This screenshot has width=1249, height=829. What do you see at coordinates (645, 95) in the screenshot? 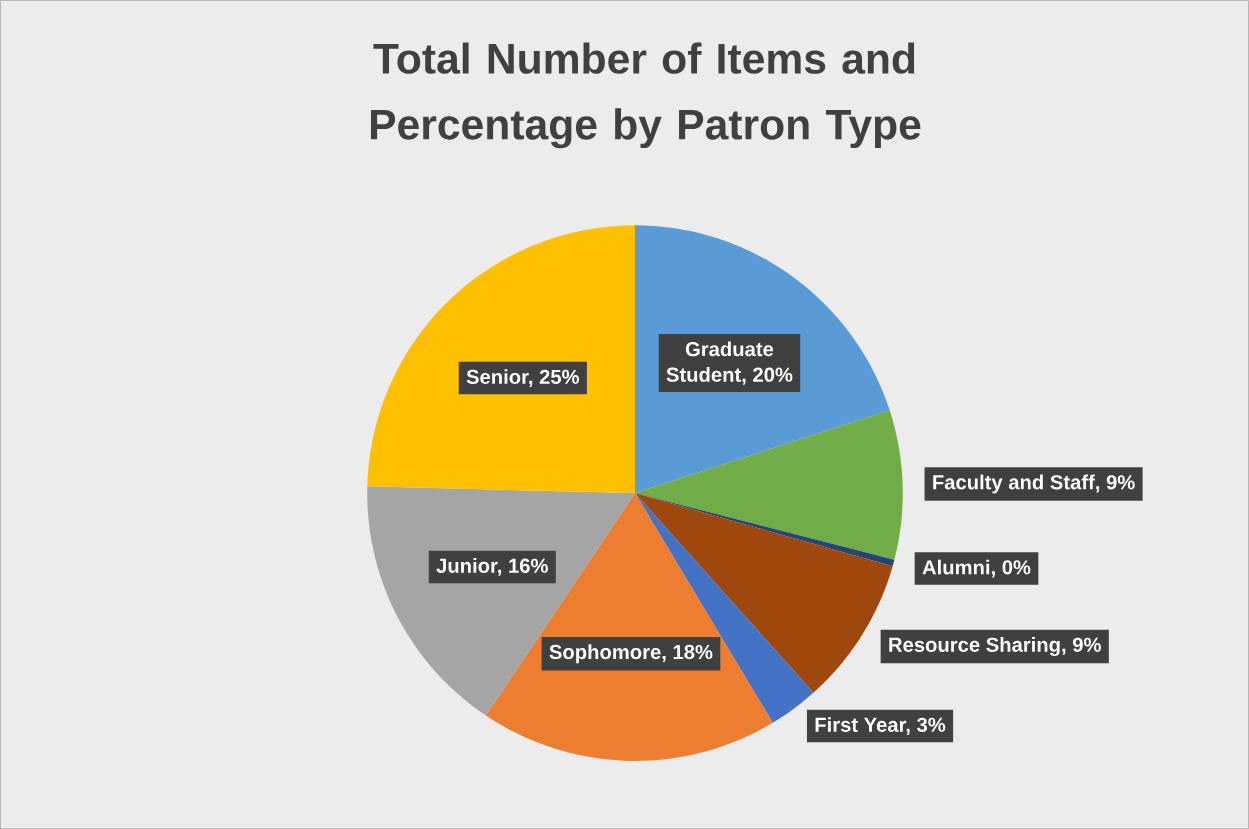
I see `chart-title: Total Number of Items and Percentage by Patron Type` at bounding box center [645, 95].